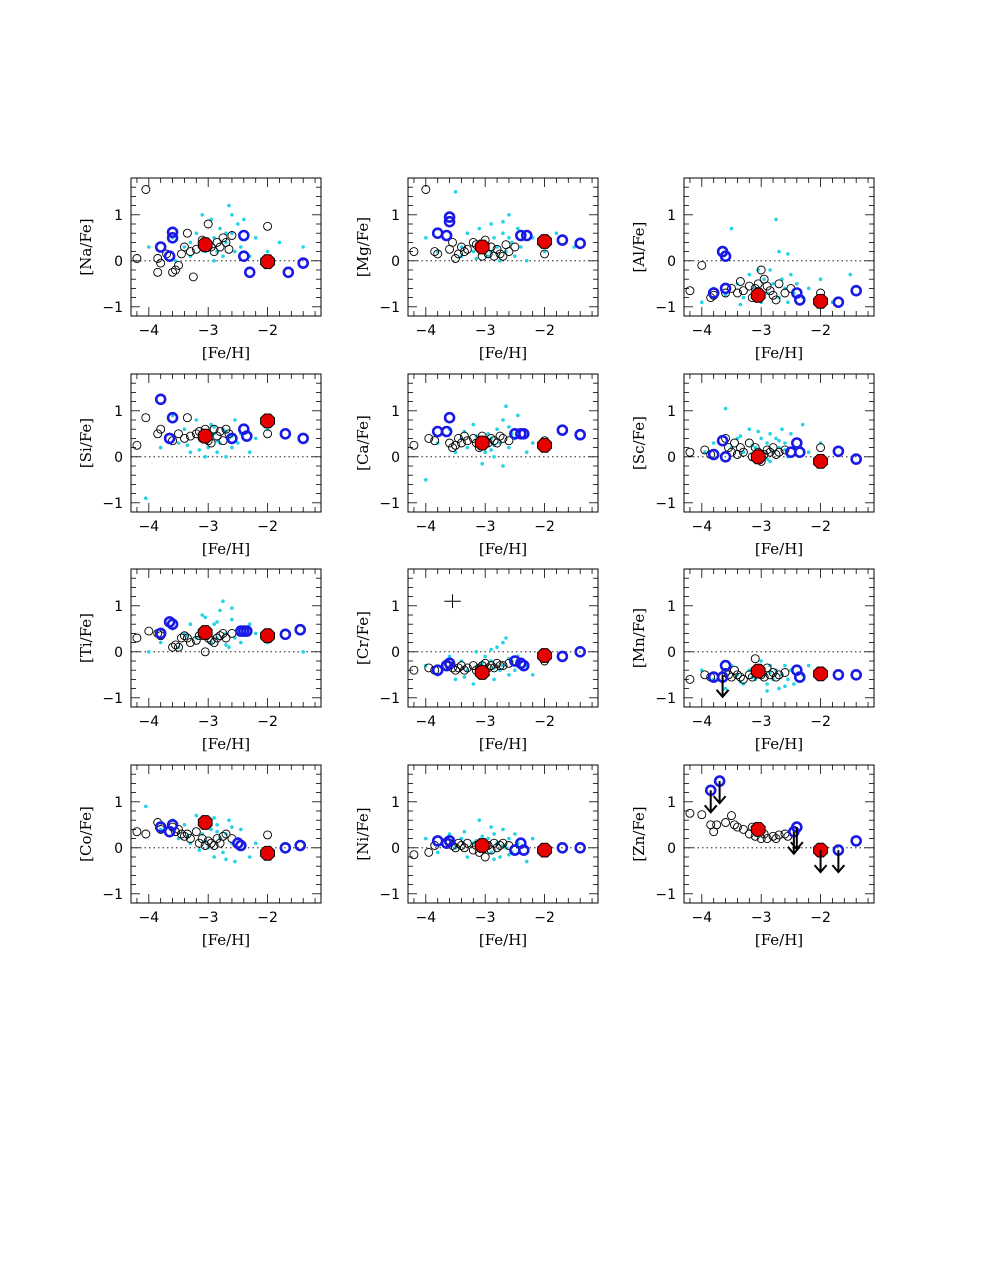  What do you see at coordinates (639, 247) in the screenshot?
I see `y-axis-label: [Al/Fe]` at bounding box center [639, 247].